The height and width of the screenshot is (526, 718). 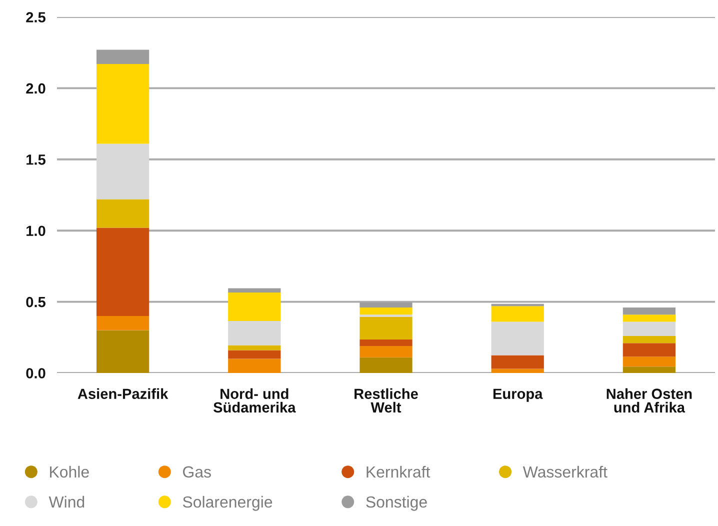 I want to click on legend-label: Wind, so click(x=66, y=502).